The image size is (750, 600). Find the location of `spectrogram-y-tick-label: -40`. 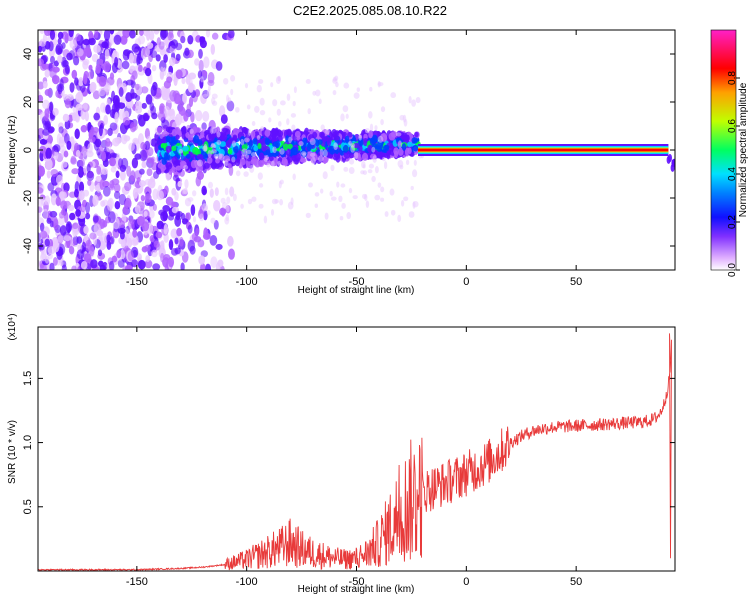

spectrogram-y-tick-label: -40 is located at coordinates (28, 246).